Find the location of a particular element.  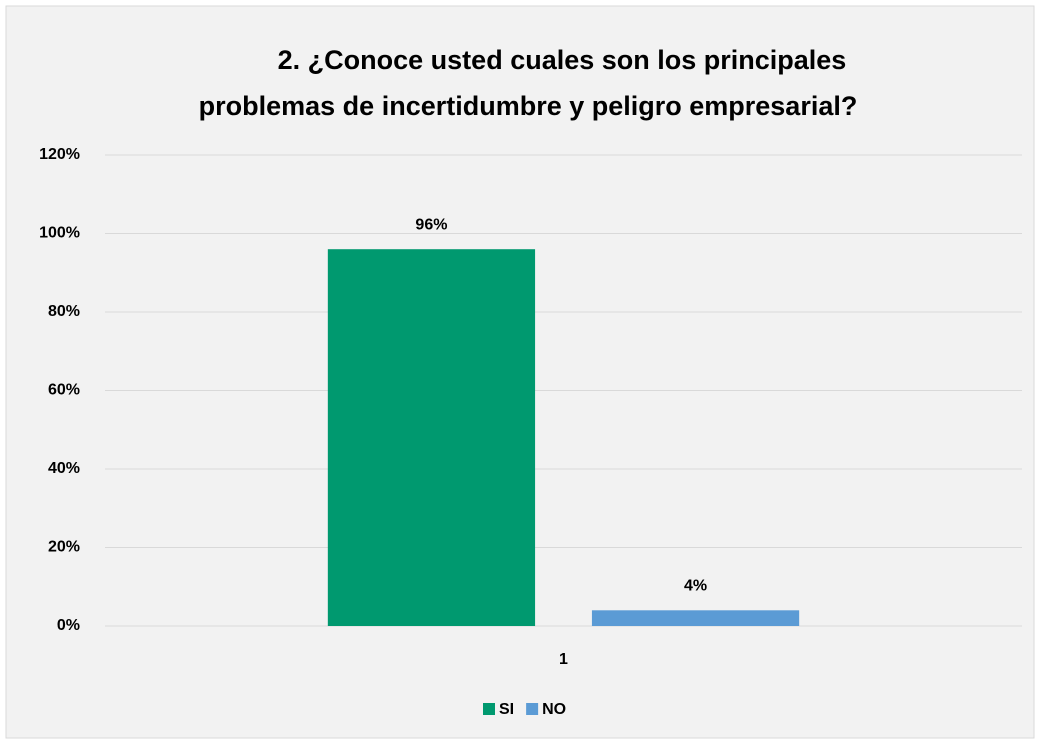

y-tick-label: 120% is located at coordinates (59, 154).